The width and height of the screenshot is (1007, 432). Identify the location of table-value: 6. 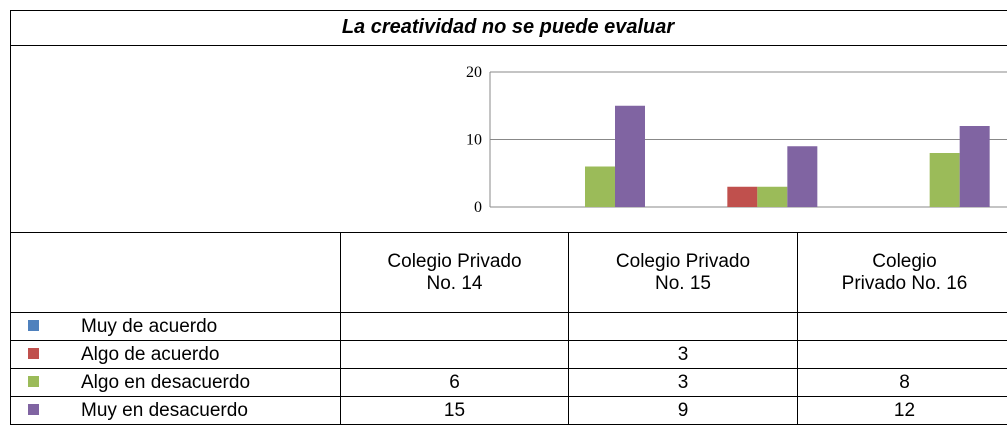
(454, 382).